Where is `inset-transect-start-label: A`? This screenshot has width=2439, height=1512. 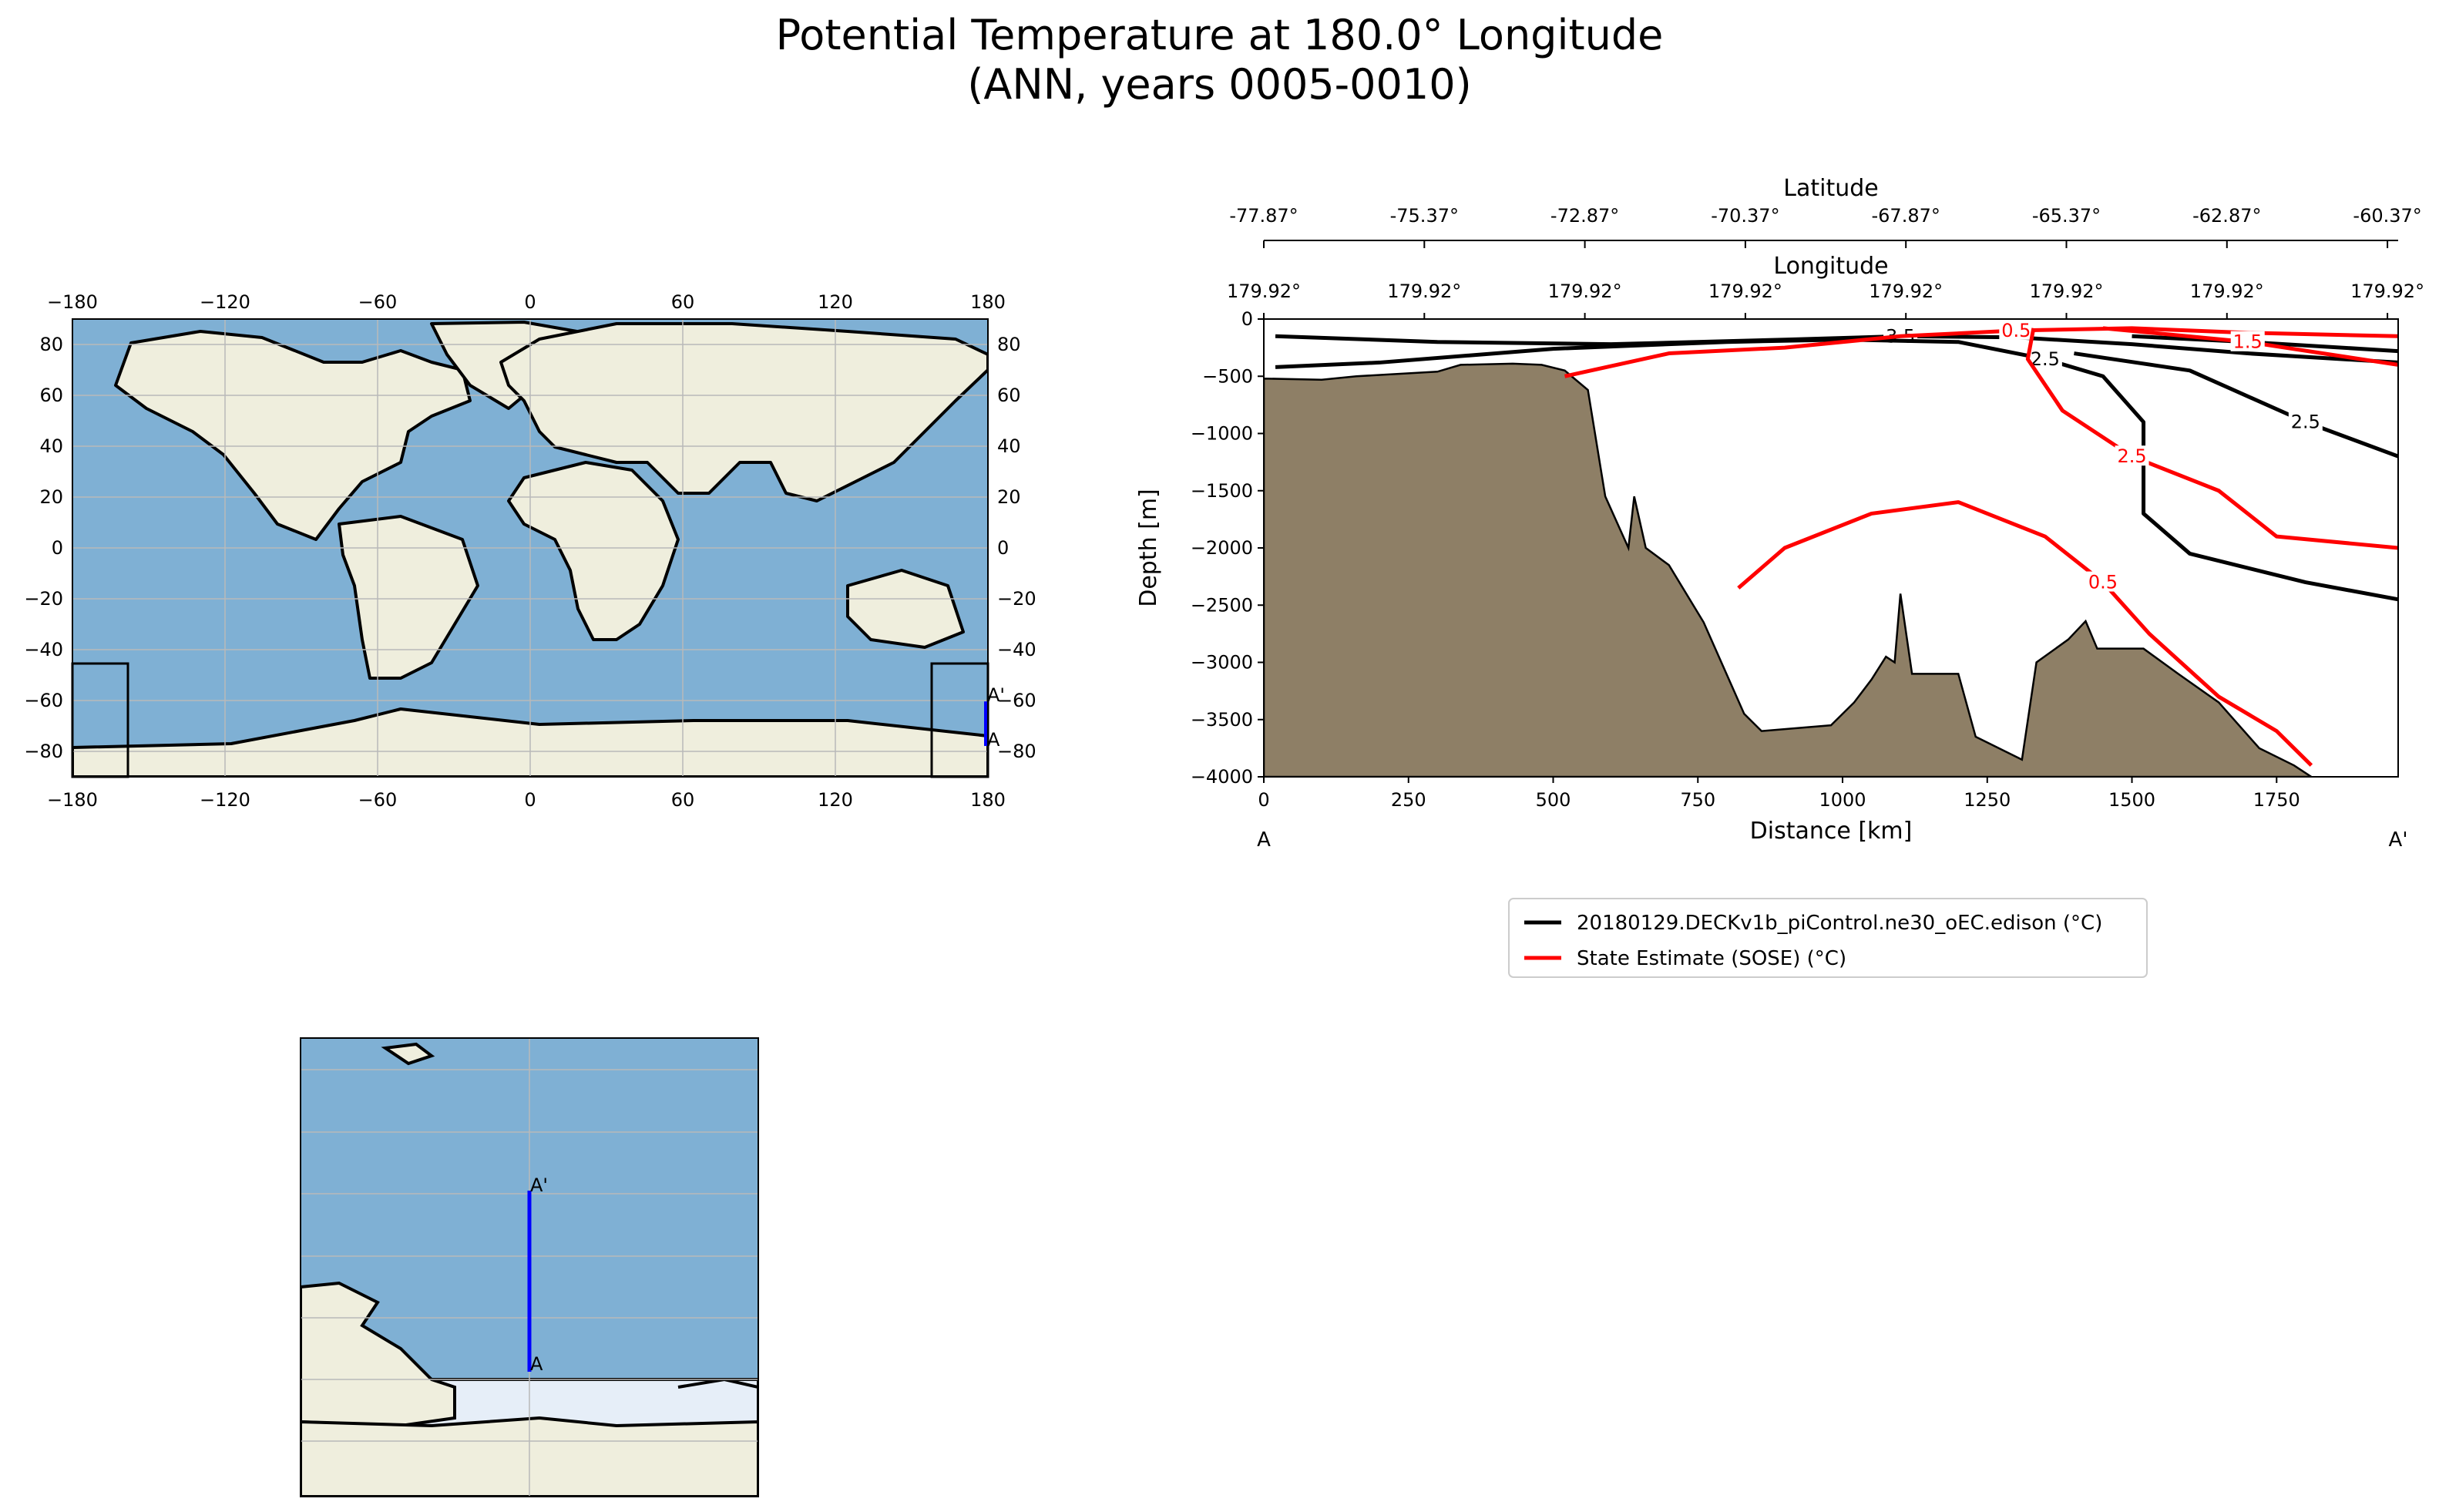 inset-transect-start-label: A is located at coordinates (536, 1364).